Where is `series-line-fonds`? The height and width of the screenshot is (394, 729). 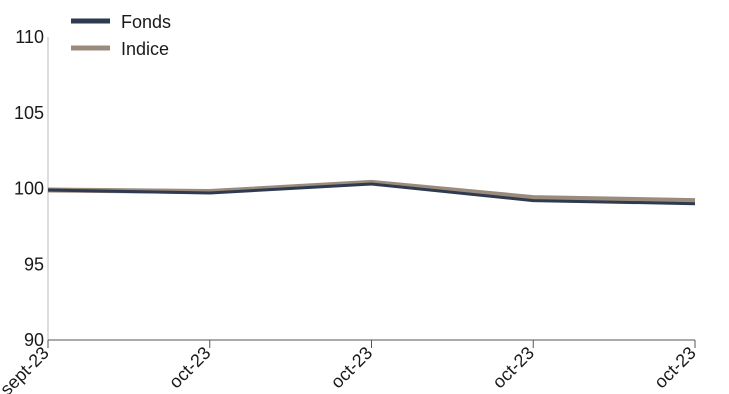
series-line-fonds is located at coordinates (371, 194).